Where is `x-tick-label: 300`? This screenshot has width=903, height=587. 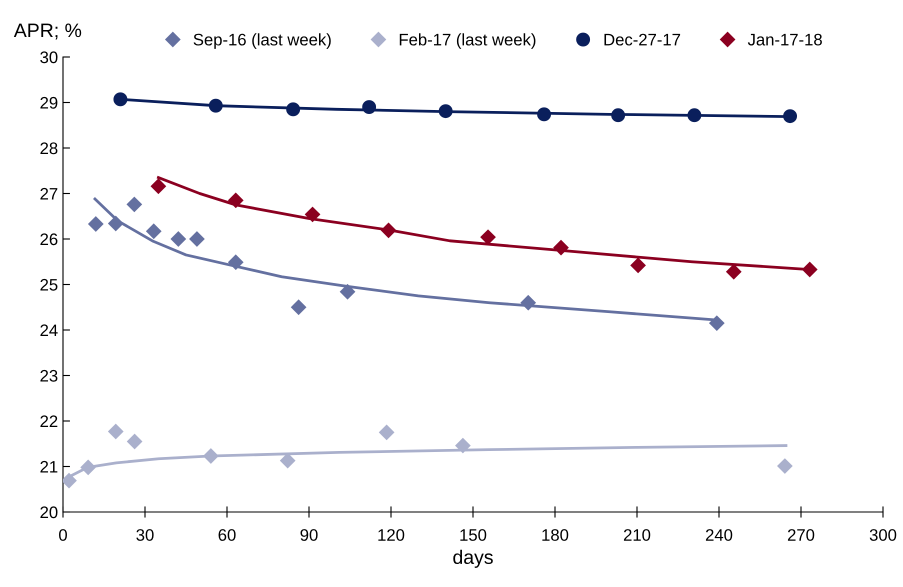
x-tick-label: 300 is located at coordinates (883, 535).